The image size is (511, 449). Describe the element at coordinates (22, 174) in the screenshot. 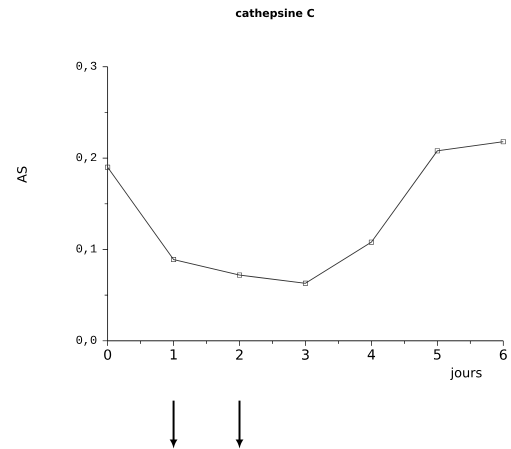

I see `y-axis-title: AS` at that location.